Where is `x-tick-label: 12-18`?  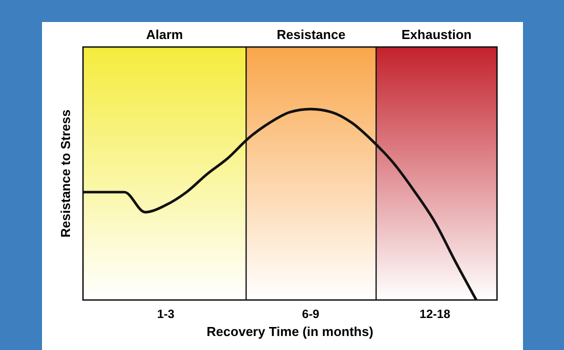 x-tick-label: 12-18 is located at coordinates (435, 314).